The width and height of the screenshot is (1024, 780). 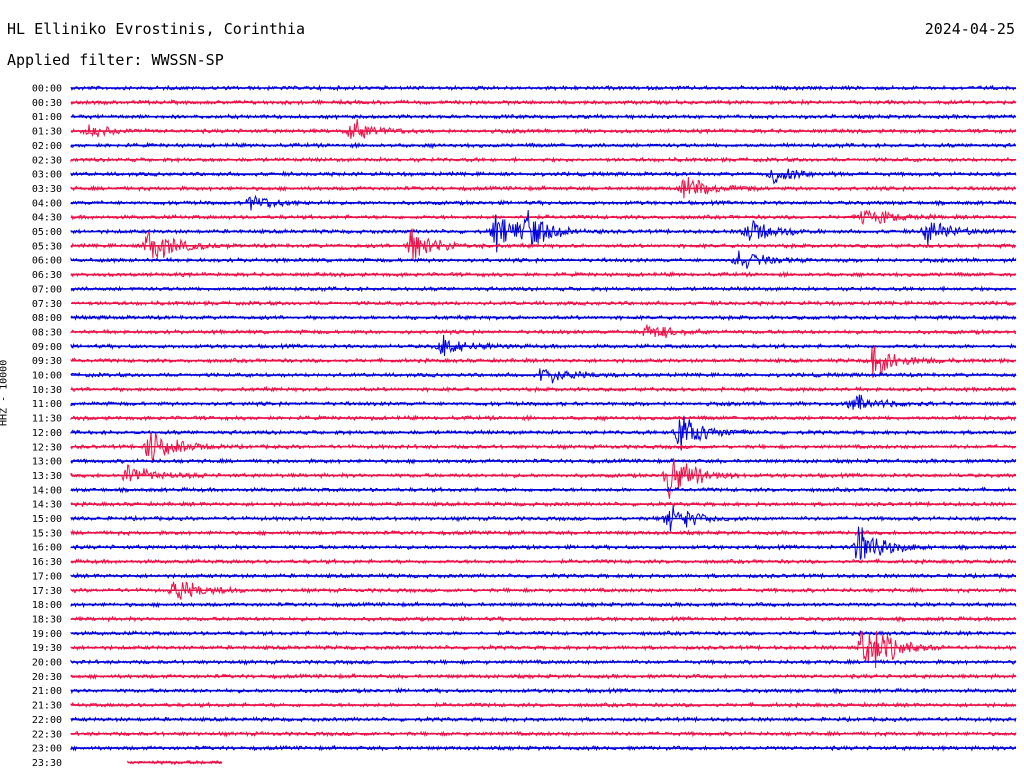 What do you see at coordinates (47, 447) in the screenshot?
I see `time-tick-label: 12:30` at bounding box center [47, 447].